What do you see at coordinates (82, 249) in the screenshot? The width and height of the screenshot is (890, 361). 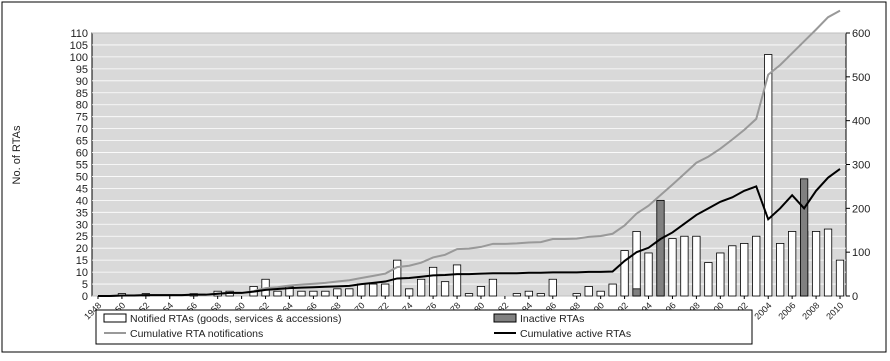 I see `y-tick-label: 20` at bounding box center [82, 249].